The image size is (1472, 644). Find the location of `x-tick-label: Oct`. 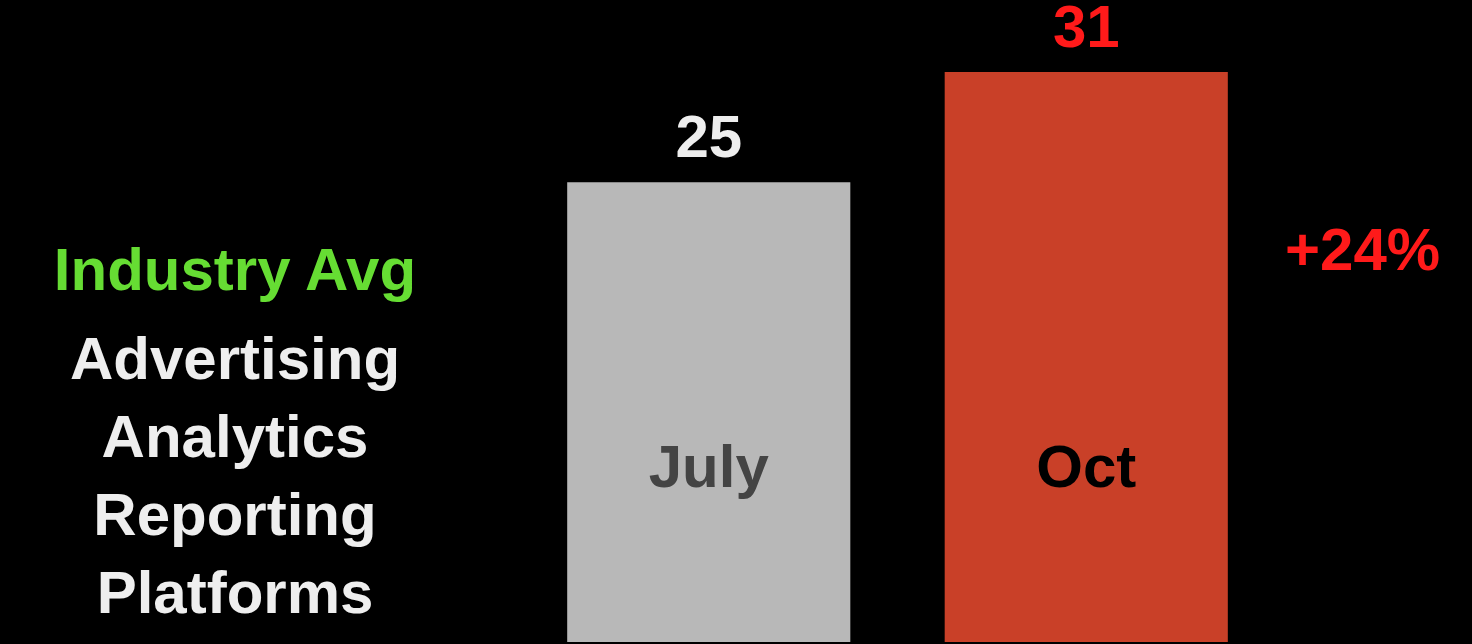

x-tick-label: Oct is located at coordinates (1086, 466).